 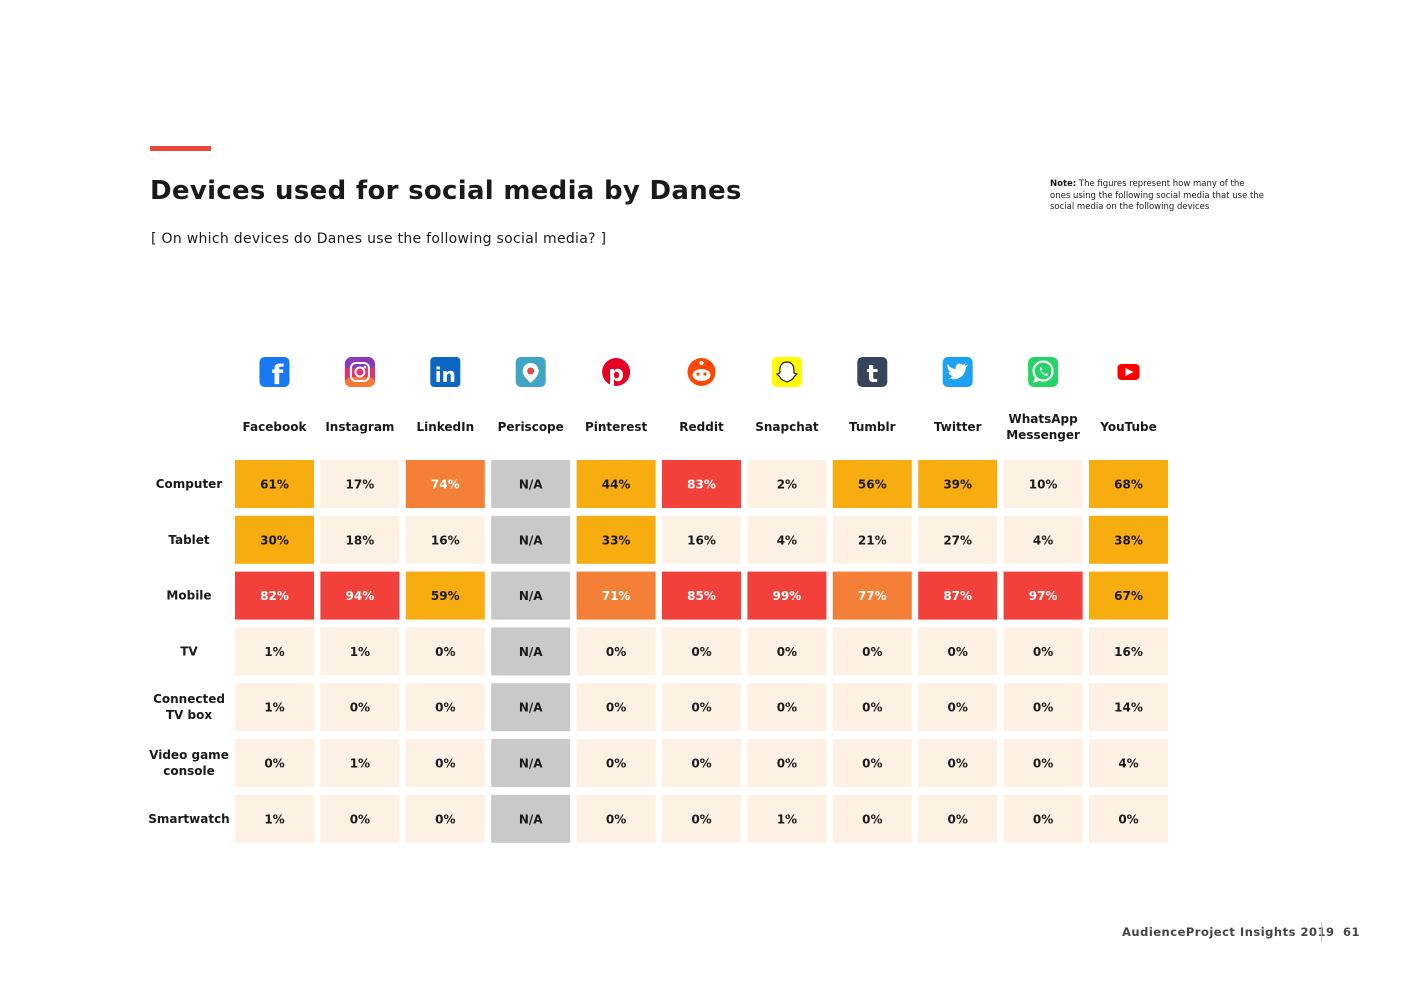 I want to click on linkedin-icon: in, so click(x=445, y=372).